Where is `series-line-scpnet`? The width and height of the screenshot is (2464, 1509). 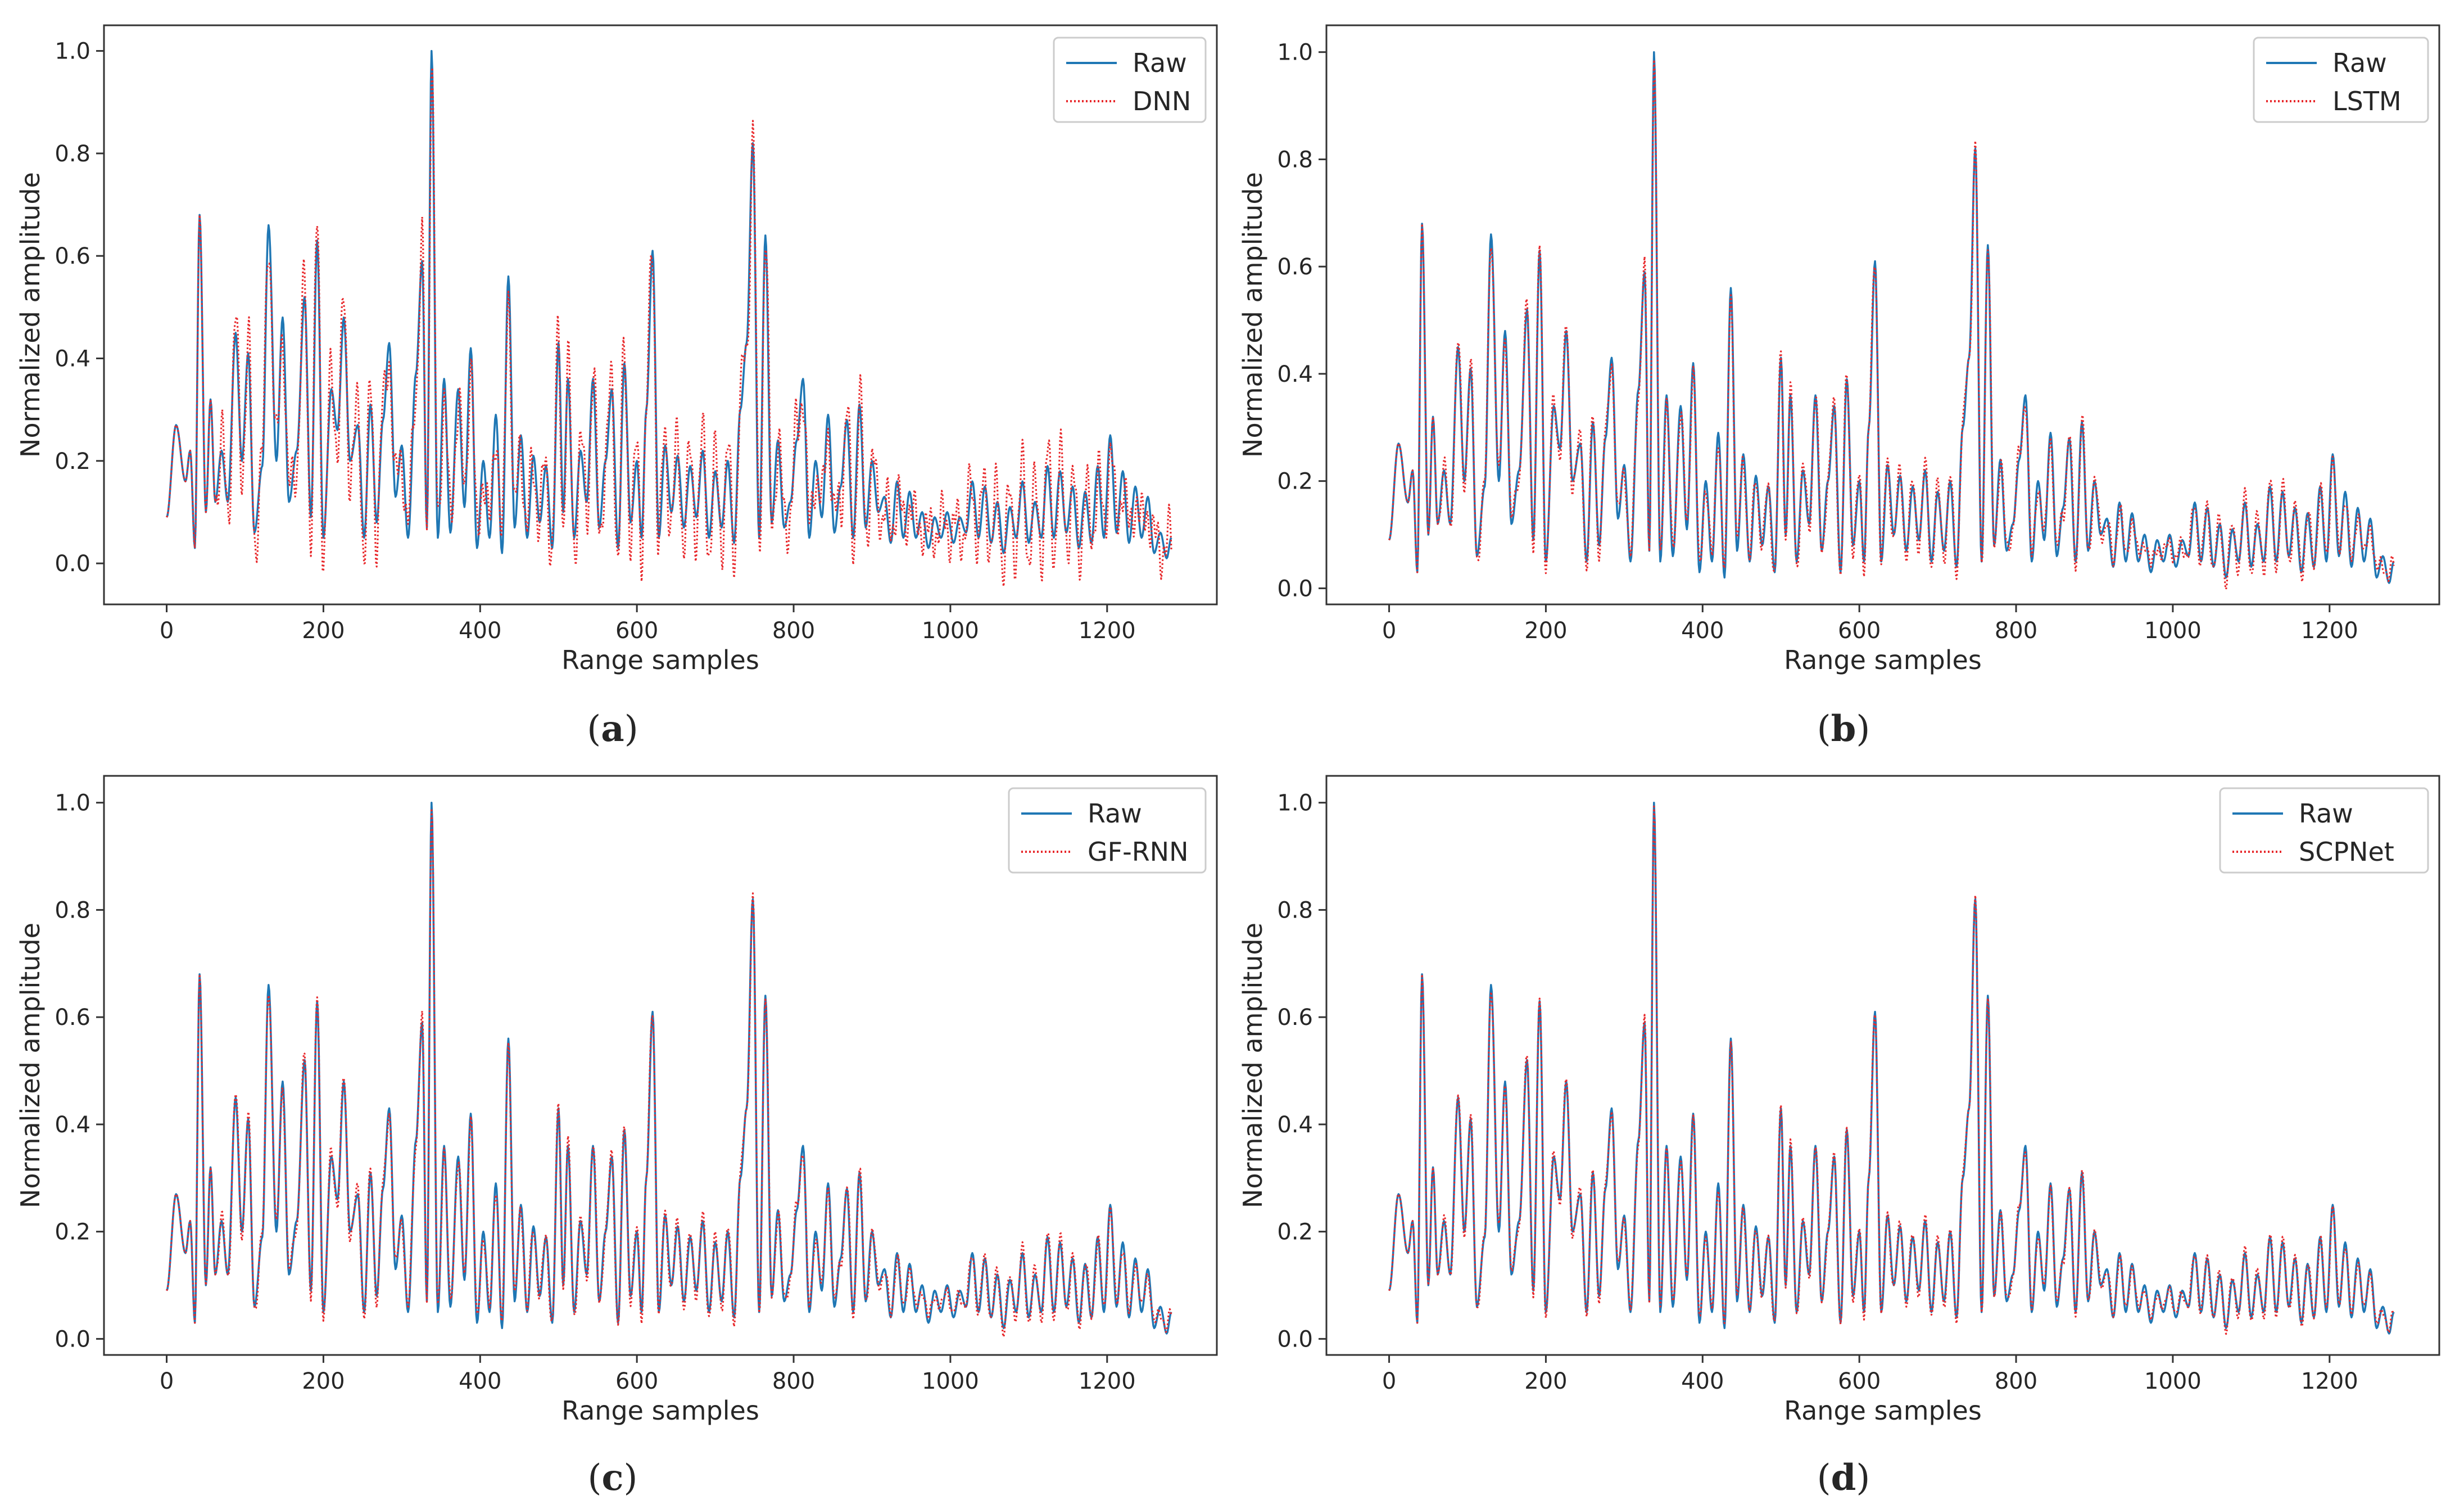 series-line-scpnet is located at coordinates (1891, 1070).